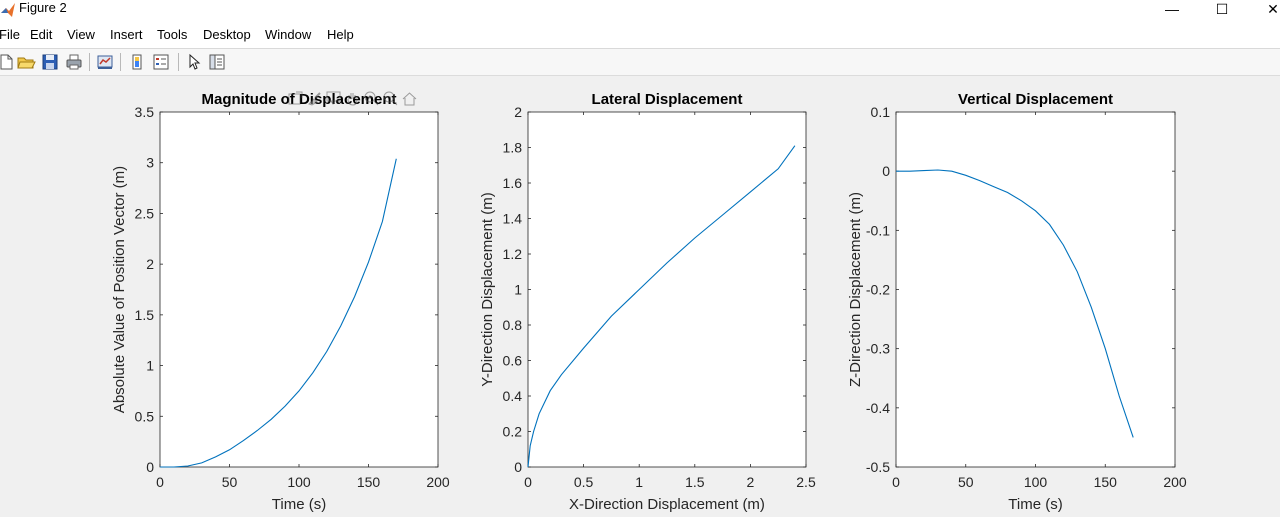  I want to click on y-tick-label: -0.1, so click(878, 230).